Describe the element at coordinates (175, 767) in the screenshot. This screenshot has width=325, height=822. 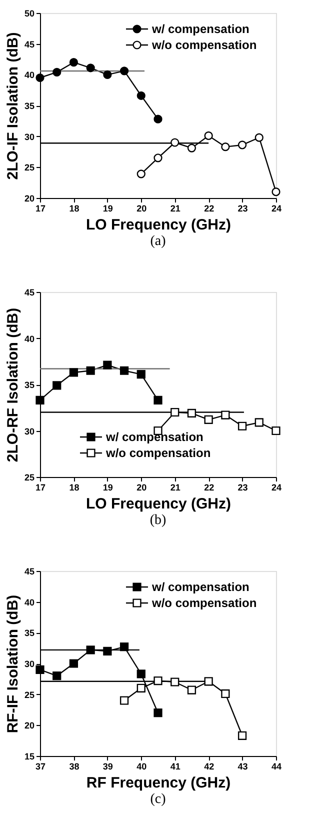
I see `x-tick-label: 41` at that location.